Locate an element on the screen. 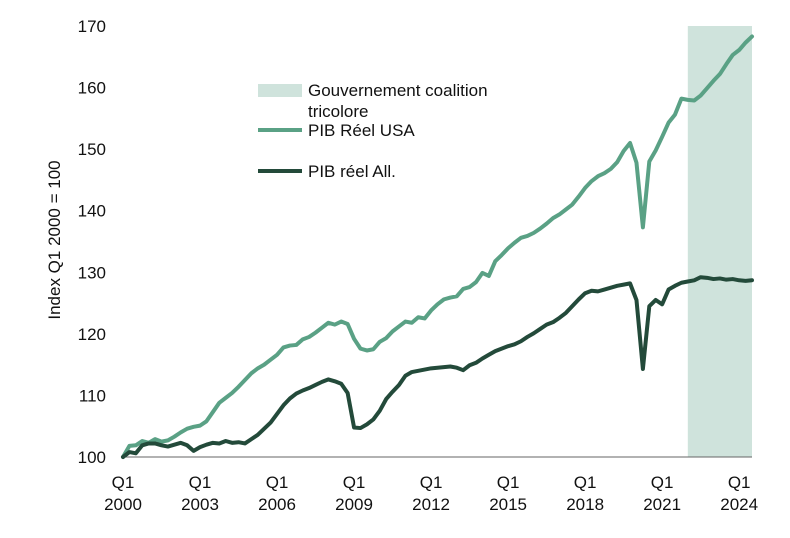  legend-label-series-germany: PIB réel All. is located at coordinates (352, 171).